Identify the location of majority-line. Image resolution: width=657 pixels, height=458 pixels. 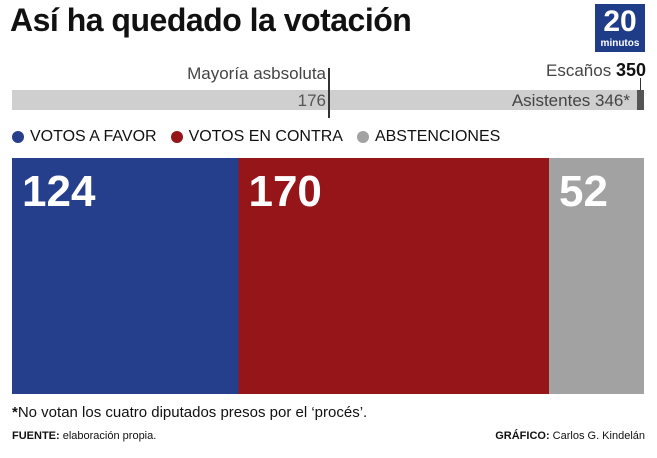
(329, 93).